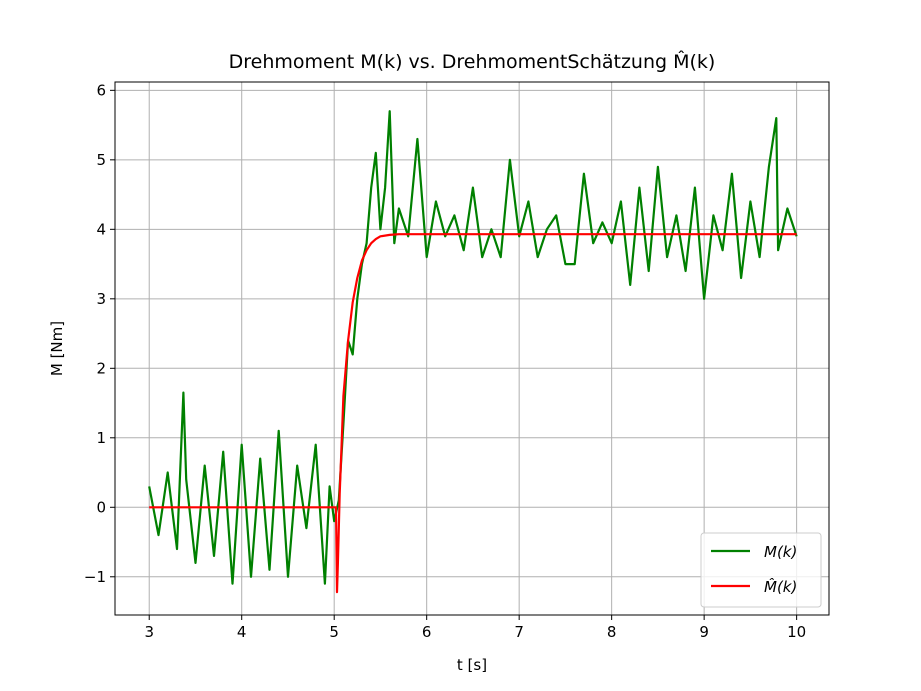 This screenshot has height=691, width=921. What do you see at coordinates (780, 552) in the screenshot?
I see `legend-label-m: M(k)` at bounding box center [780, 552].